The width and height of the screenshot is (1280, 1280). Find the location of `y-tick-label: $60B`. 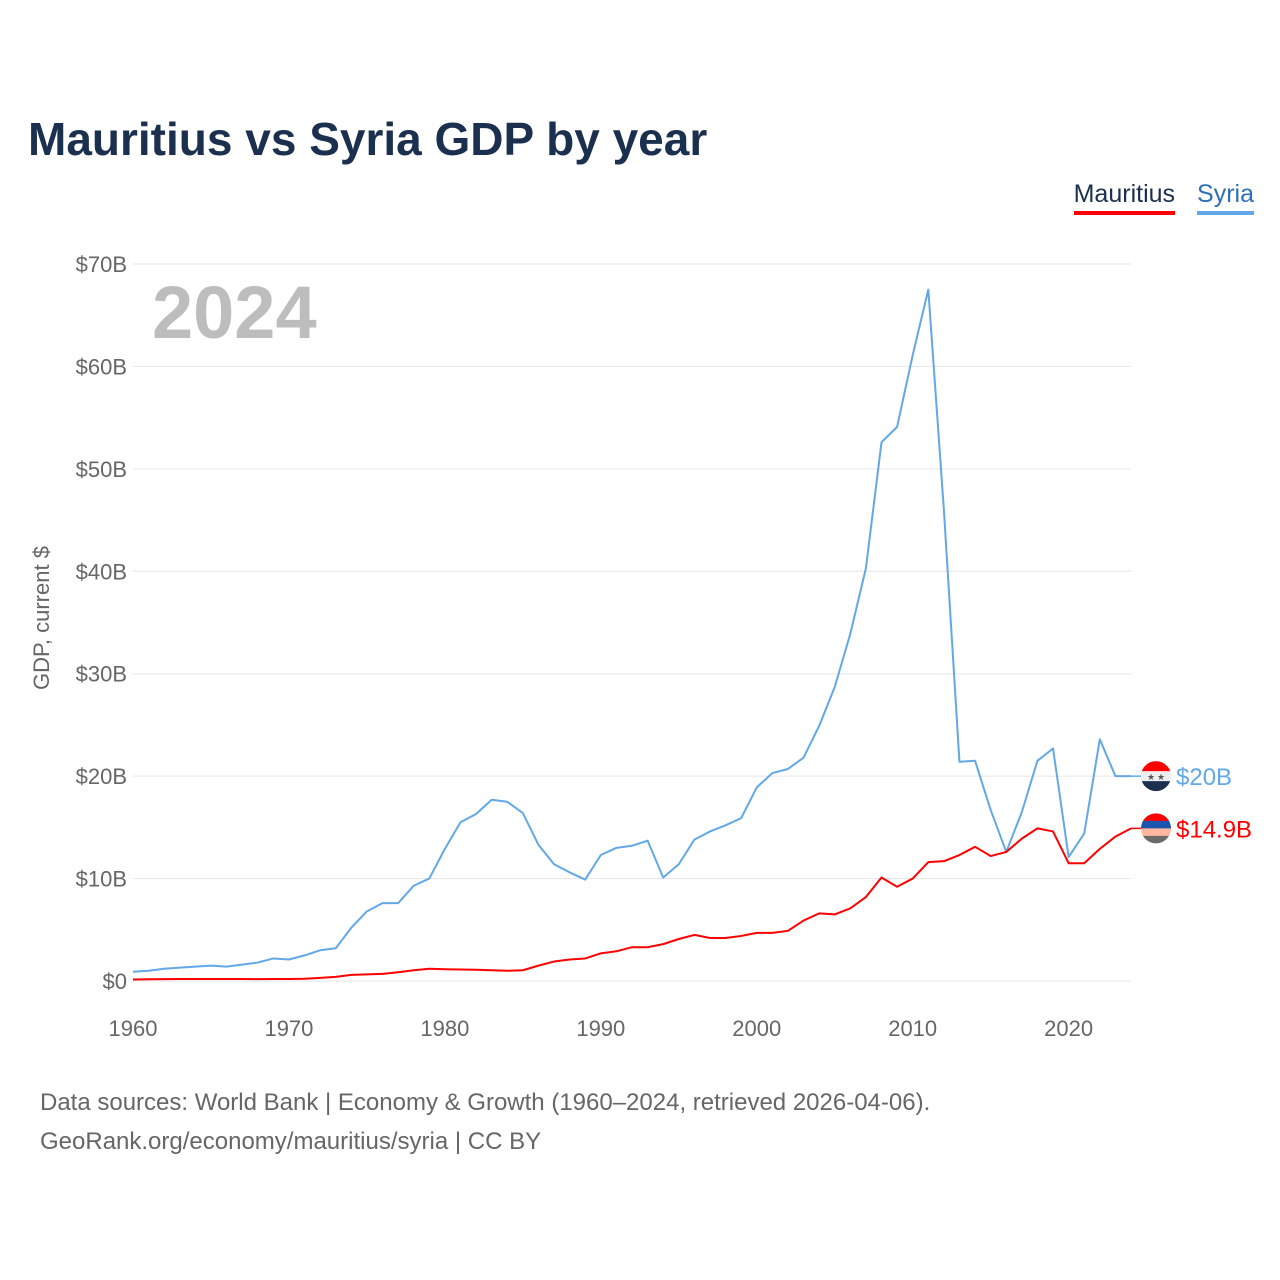

y-tick-label: $60B is located at coordinates (101, 366).